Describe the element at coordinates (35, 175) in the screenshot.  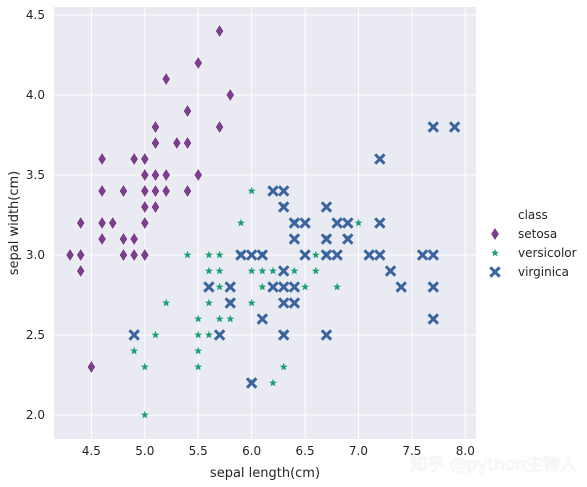
I see `y-tick-label: 3.5` at that location.